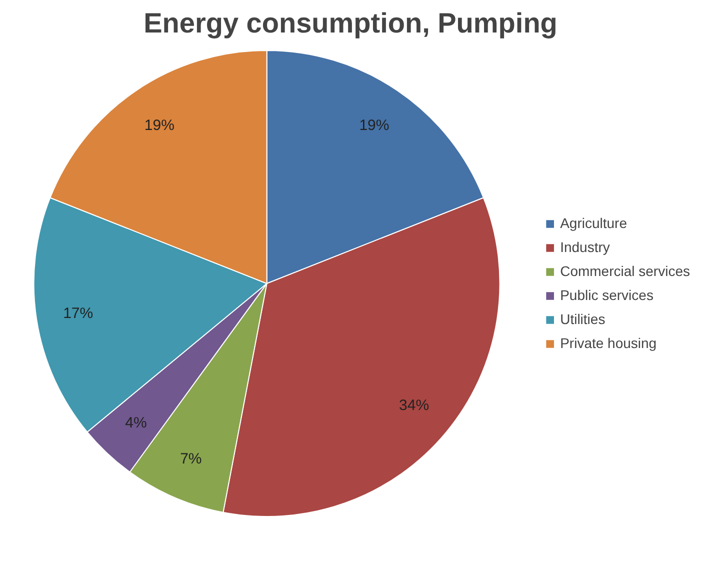  I want to click on legend-label: Utilities, so click(583, 319).